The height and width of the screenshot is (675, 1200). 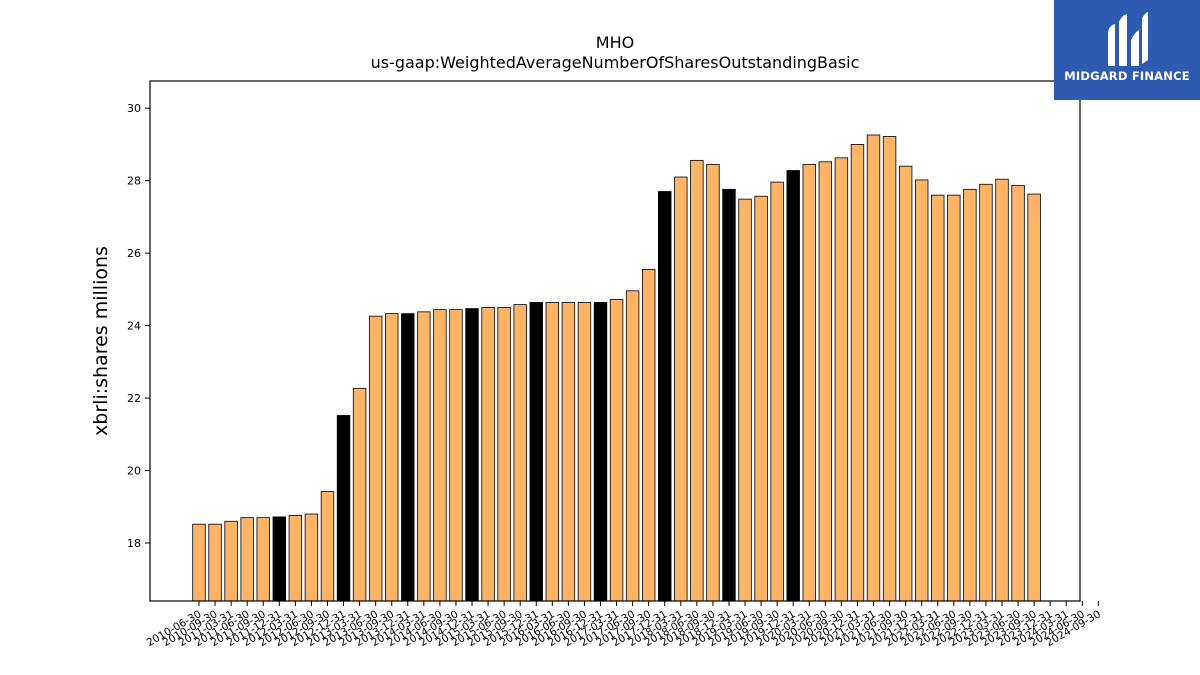 I want to click on chart-title: MHO, so click(x=615, y=42).